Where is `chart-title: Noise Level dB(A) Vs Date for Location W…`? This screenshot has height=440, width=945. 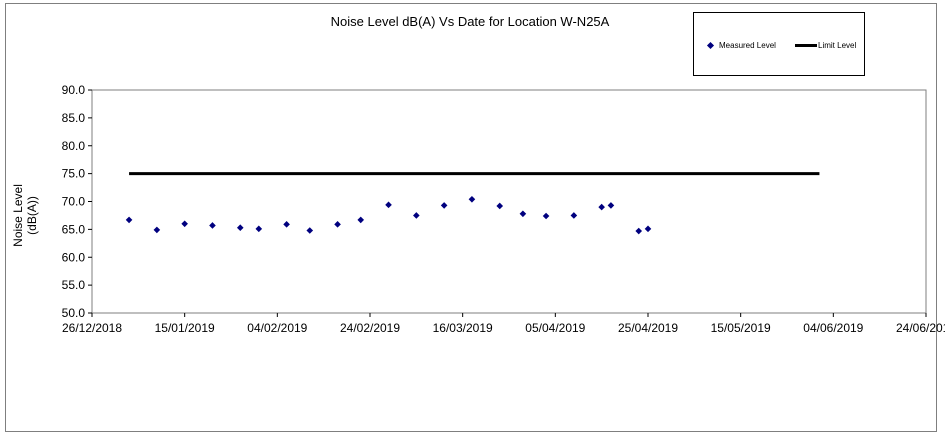
chart-title: Noise Level dB(A) Vs Date for Location W… is located at coordinates (470, 21).